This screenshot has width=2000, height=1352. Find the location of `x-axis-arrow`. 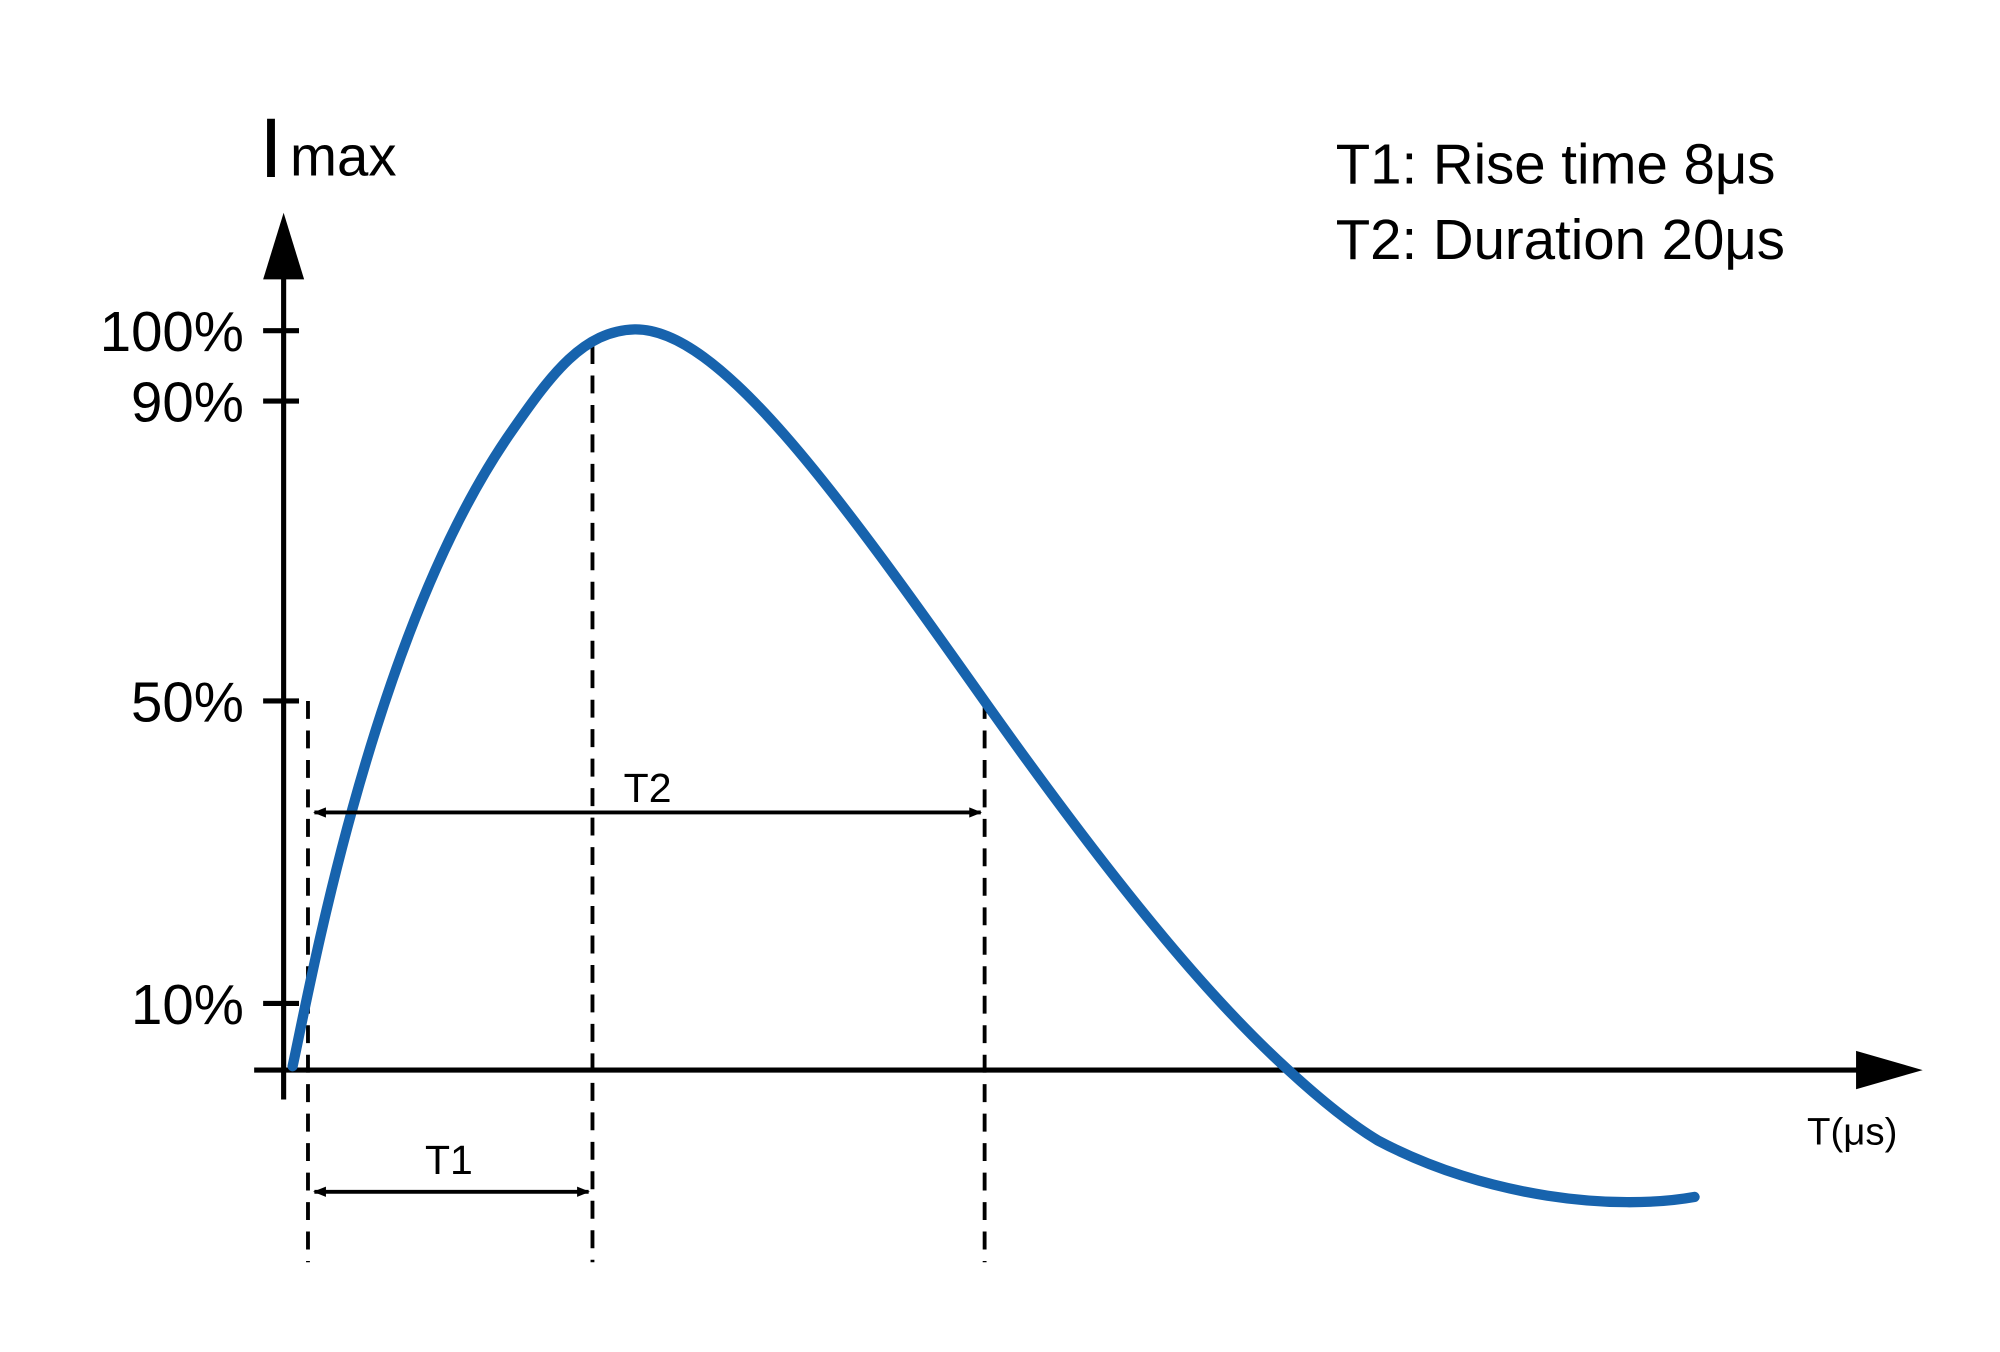

x-axis-arrow is located at coordinates (1889, 1070).